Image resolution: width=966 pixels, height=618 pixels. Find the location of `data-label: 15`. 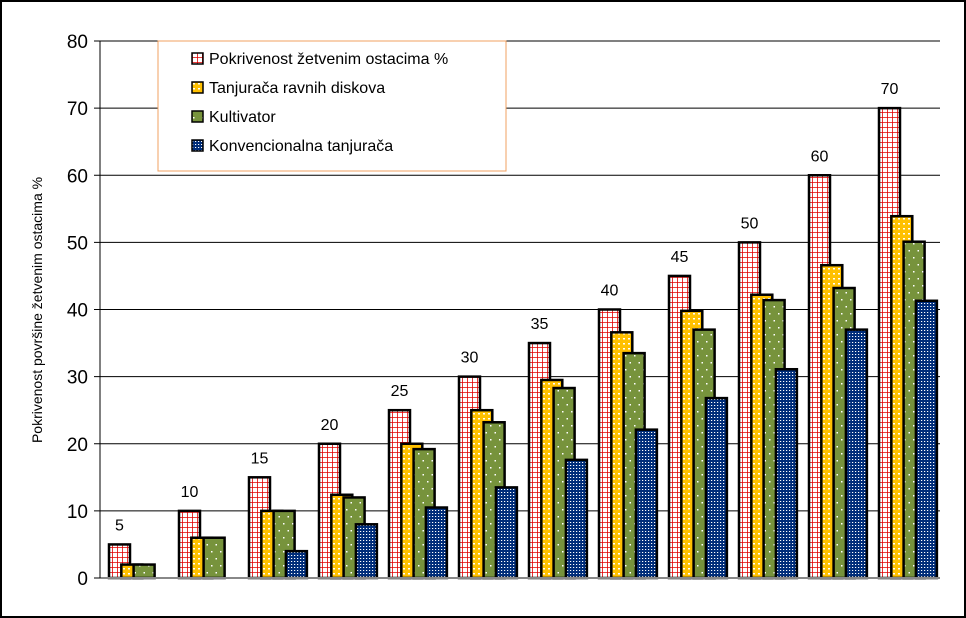

data-label: 15 is located at coordinates (260, 458).